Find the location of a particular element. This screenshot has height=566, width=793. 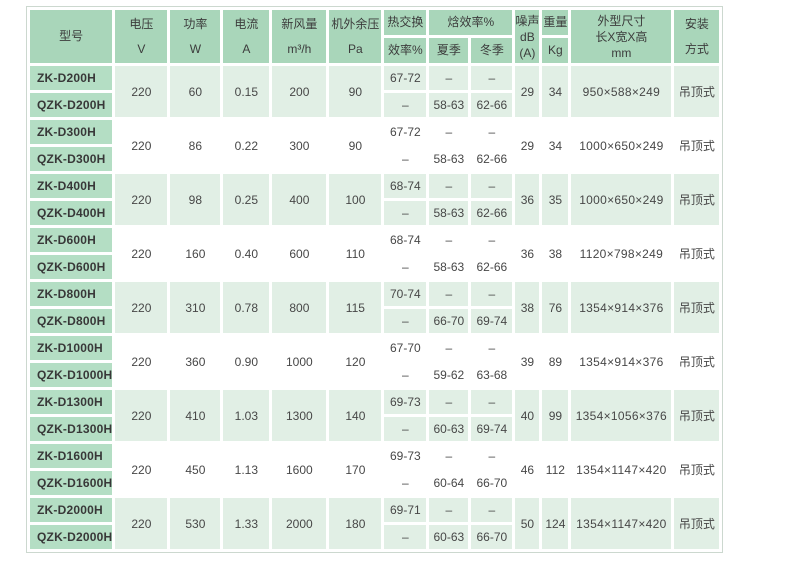

current-cell: 1.03 is located at coordinates (246, 415).